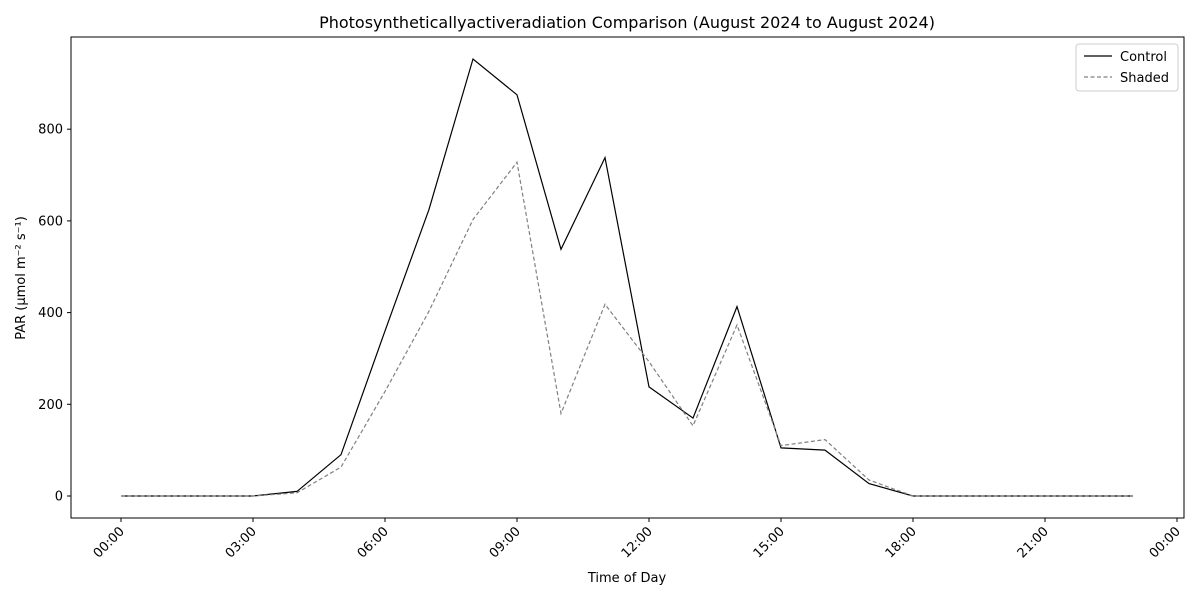 This screenshot has width=1200, height=600. What do you see at coordinates (1144, 78) in the screenshot?
I see `legend-label-shaded: Shaded` at bounding box center [1144, 78].